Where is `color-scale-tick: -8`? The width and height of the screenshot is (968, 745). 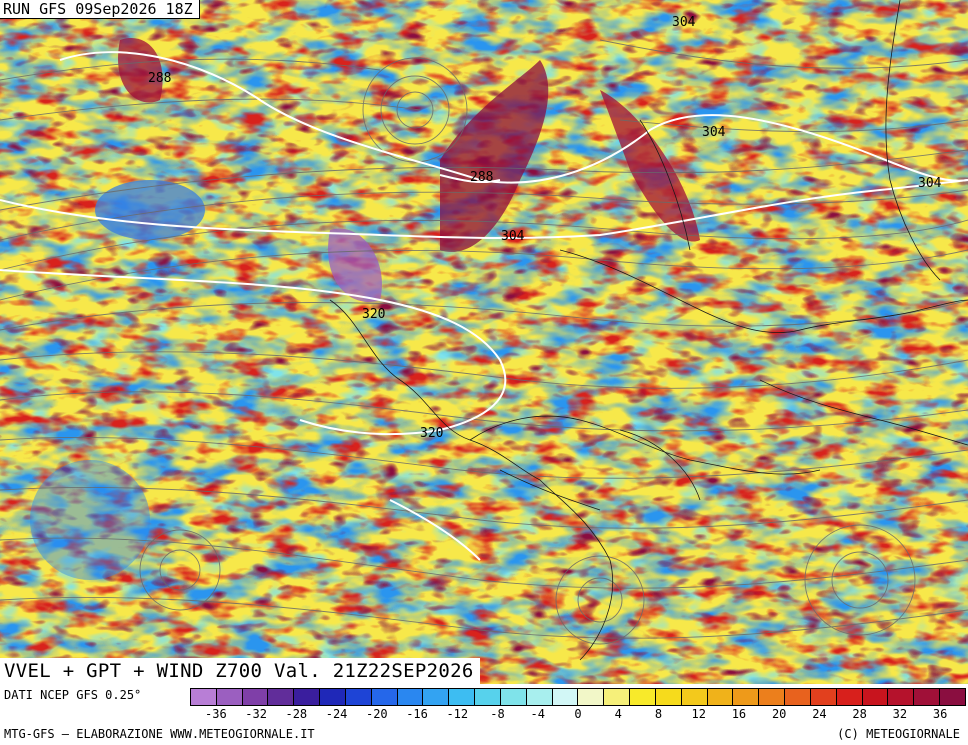 color-scale-tick: -8 is located at coordinates (497, 714).